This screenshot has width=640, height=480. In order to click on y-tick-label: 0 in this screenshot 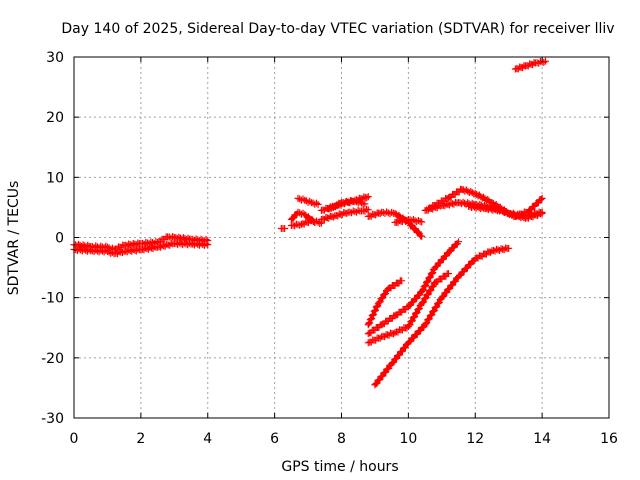, I will do `click(59, 239)`.